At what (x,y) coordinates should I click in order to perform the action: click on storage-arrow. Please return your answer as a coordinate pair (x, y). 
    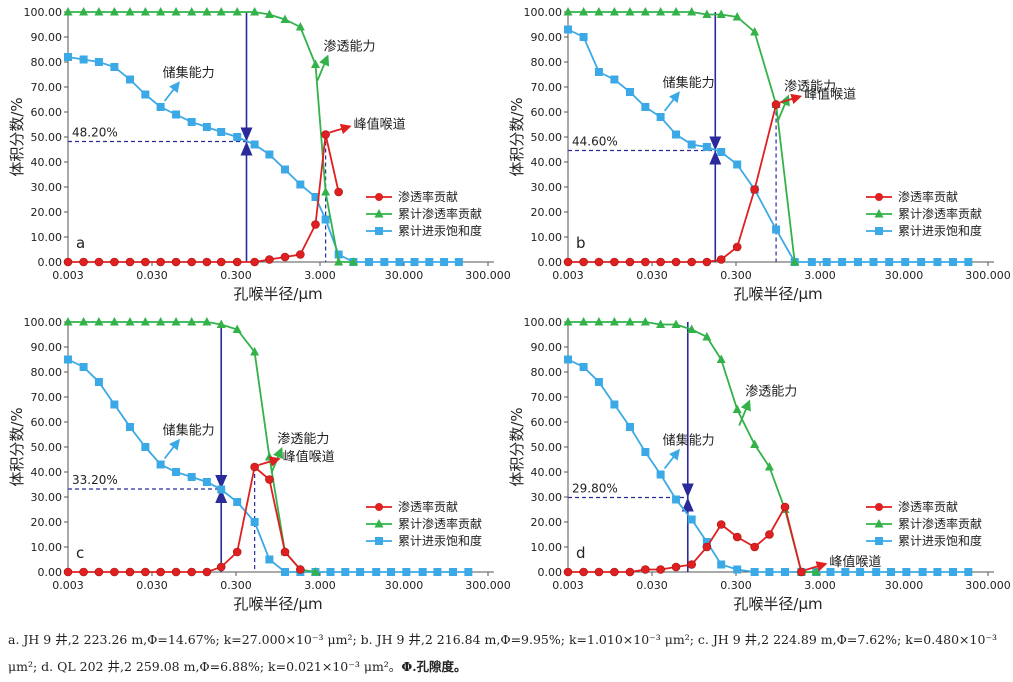
    Looking at the image, I should click on (171, 91).